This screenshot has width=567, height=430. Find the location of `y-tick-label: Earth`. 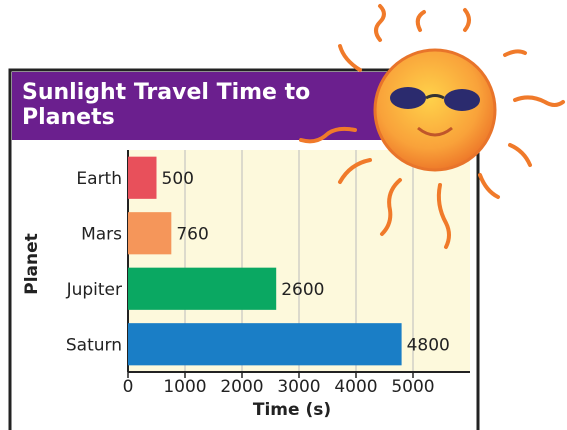

y-tick-label: Earth is located at coordinates (99, 179).